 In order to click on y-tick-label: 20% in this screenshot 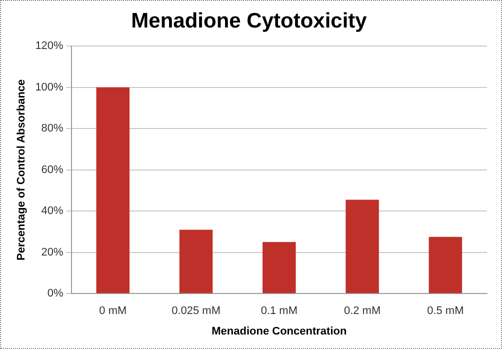, I will do `click(52, 252)`.